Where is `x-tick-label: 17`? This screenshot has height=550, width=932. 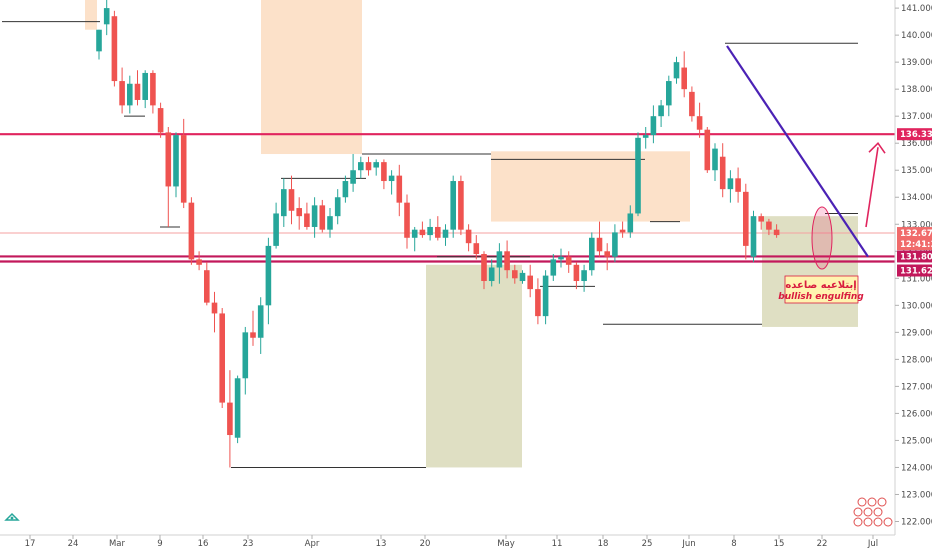 x-tick-label: 17 is located at coordinates (30, 544).